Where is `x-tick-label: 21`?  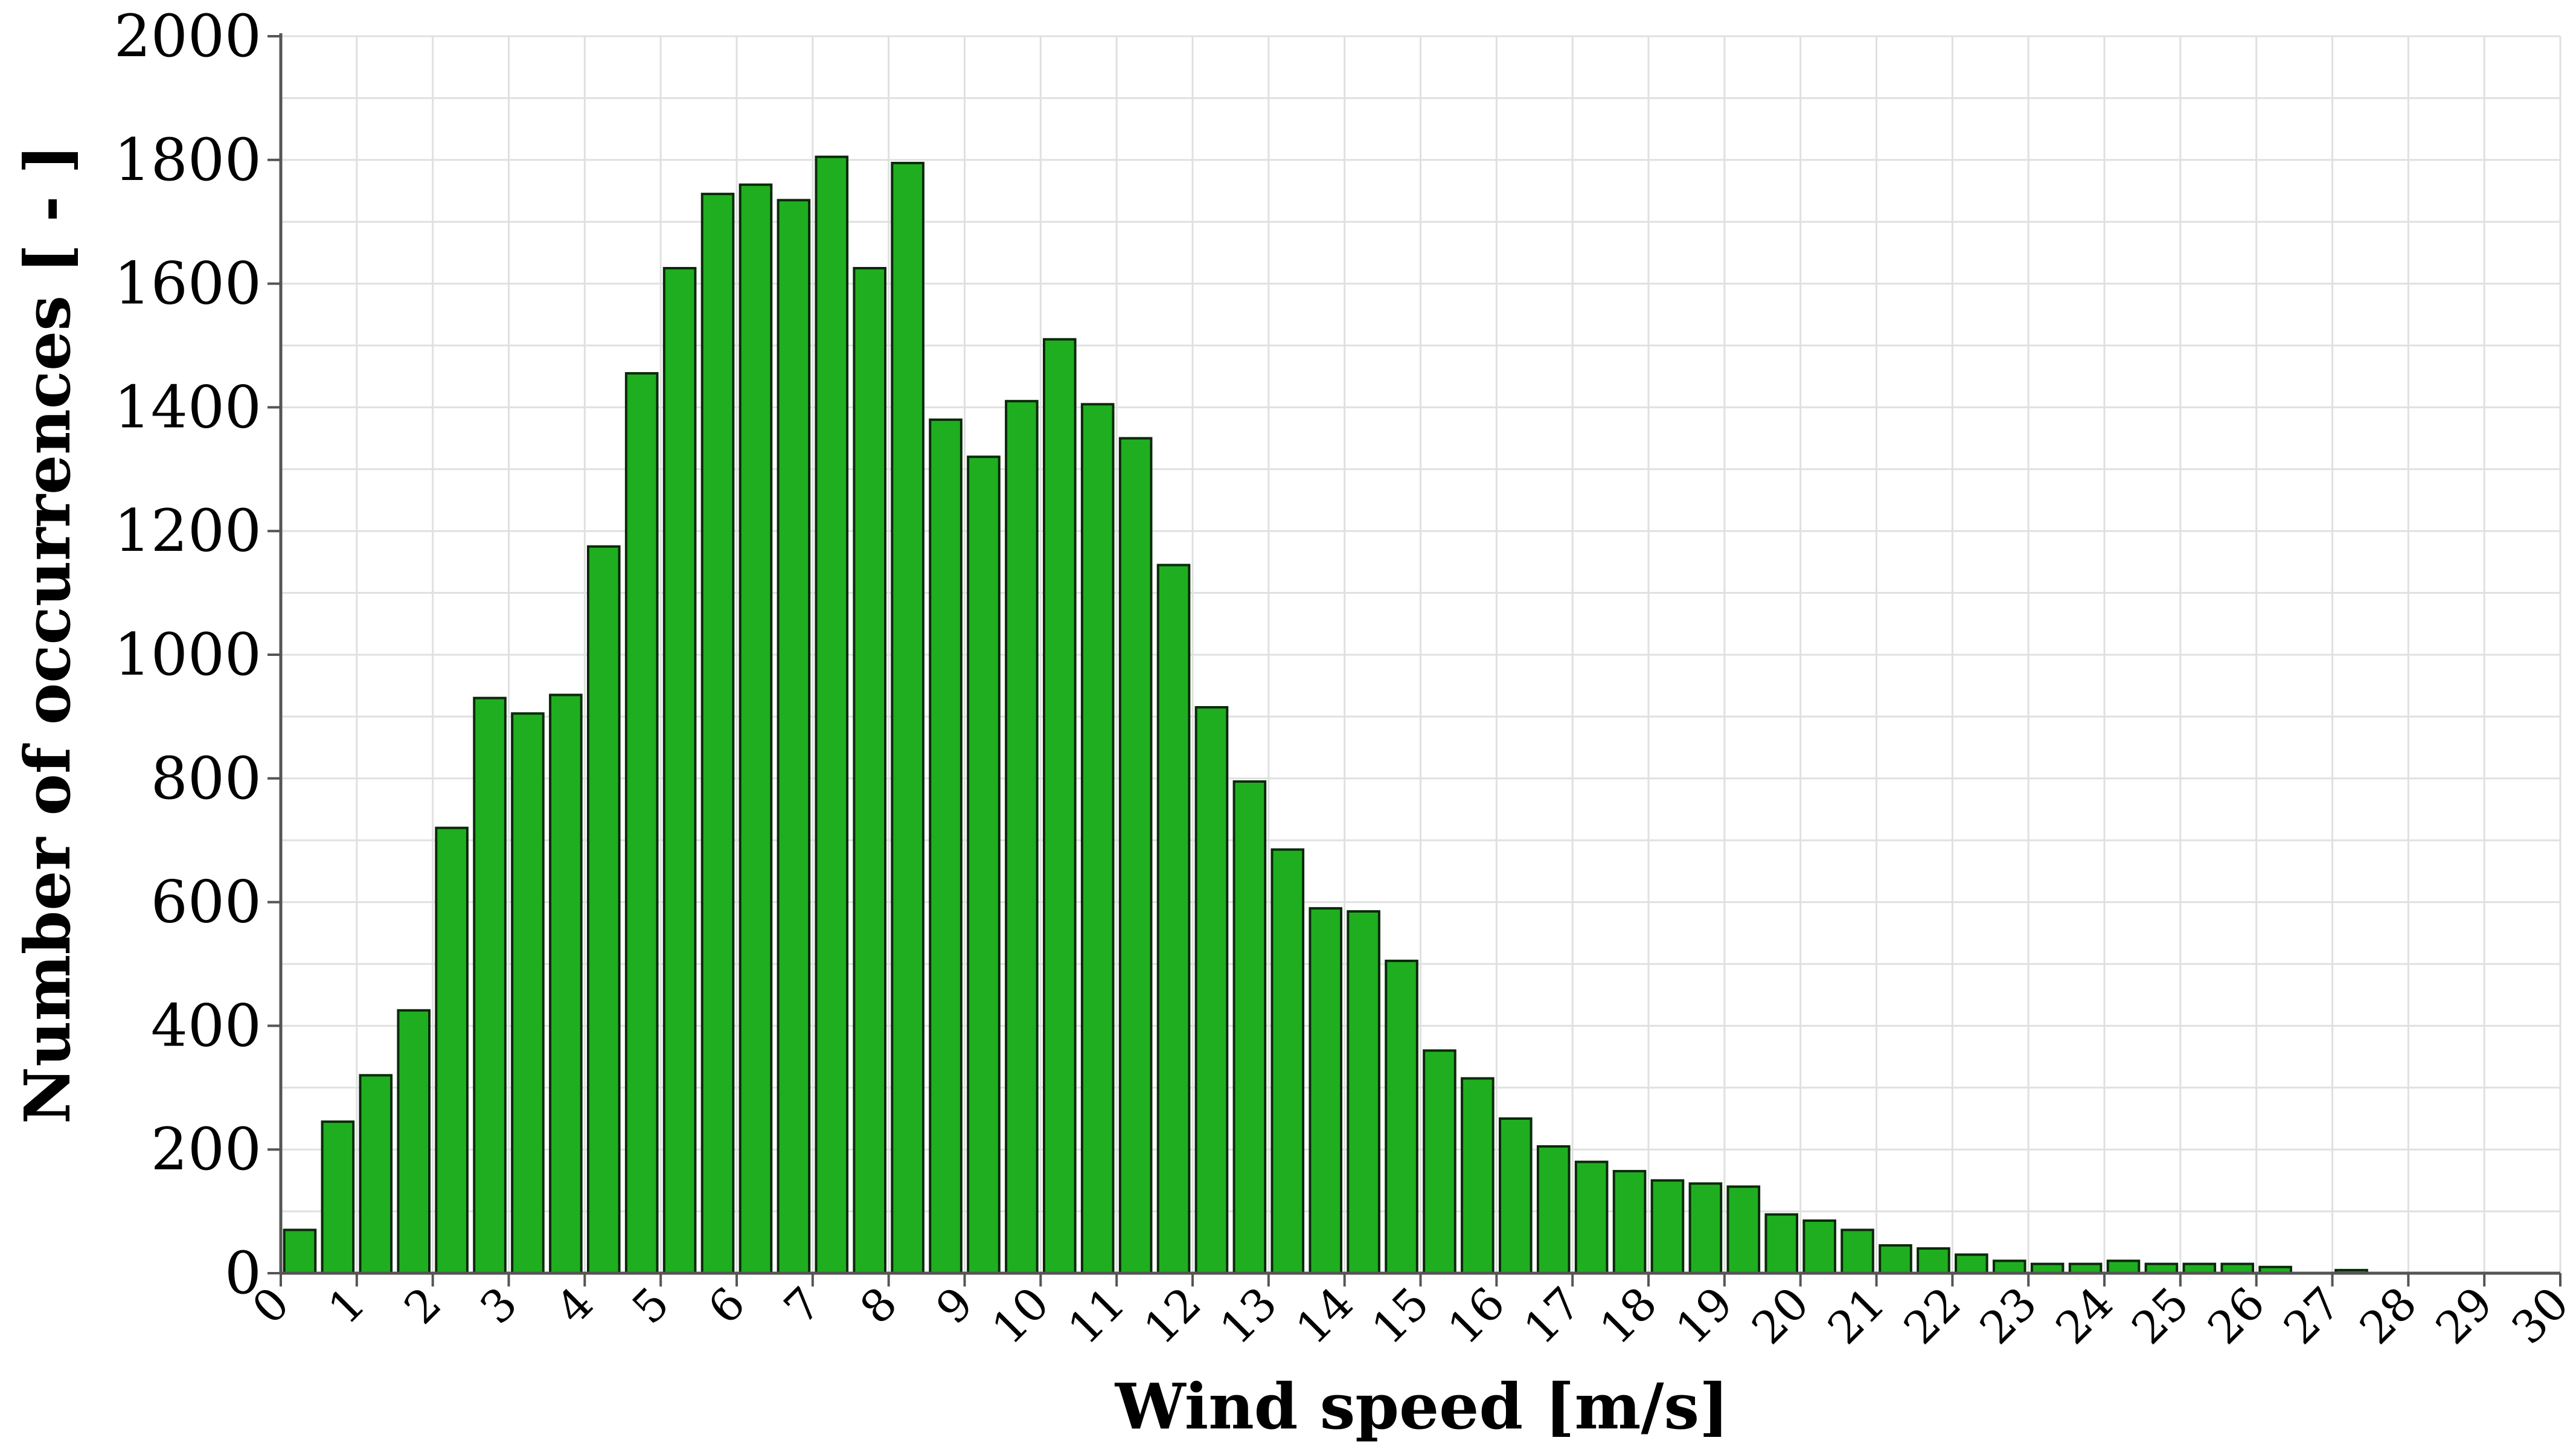
x-tick-label: 21 is located at coordinates (1856, 1315).